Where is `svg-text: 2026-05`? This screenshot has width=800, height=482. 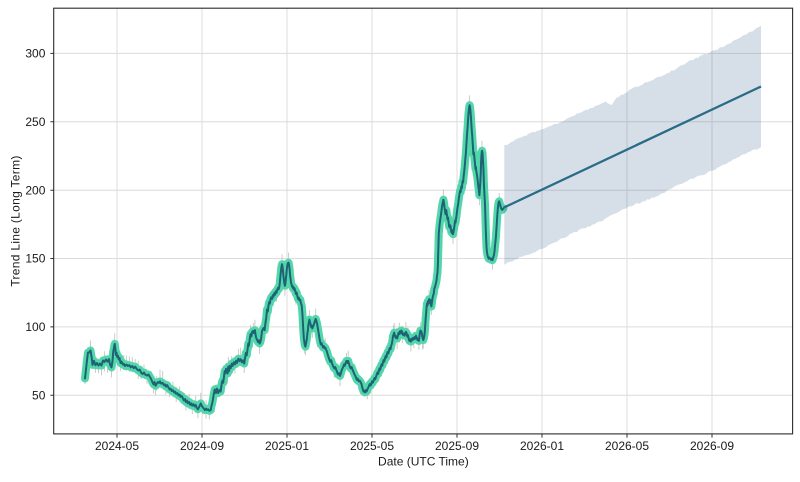 svg-text: 2026-05 is located at coordinates (627, 446).